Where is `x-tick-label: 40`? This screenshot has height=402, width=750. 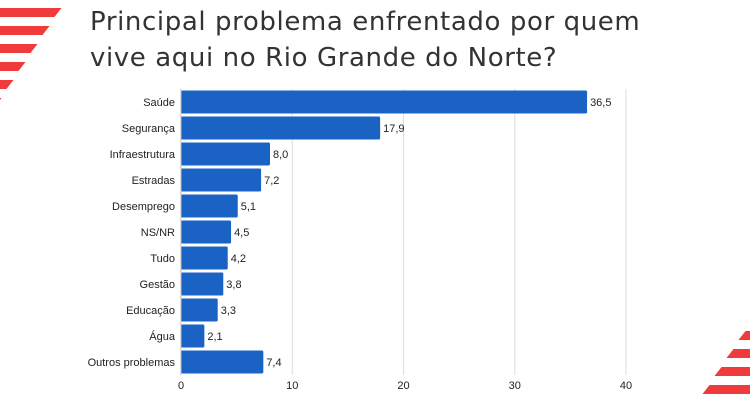
x-tick-label: 40 is located at coordinates (626, 386).